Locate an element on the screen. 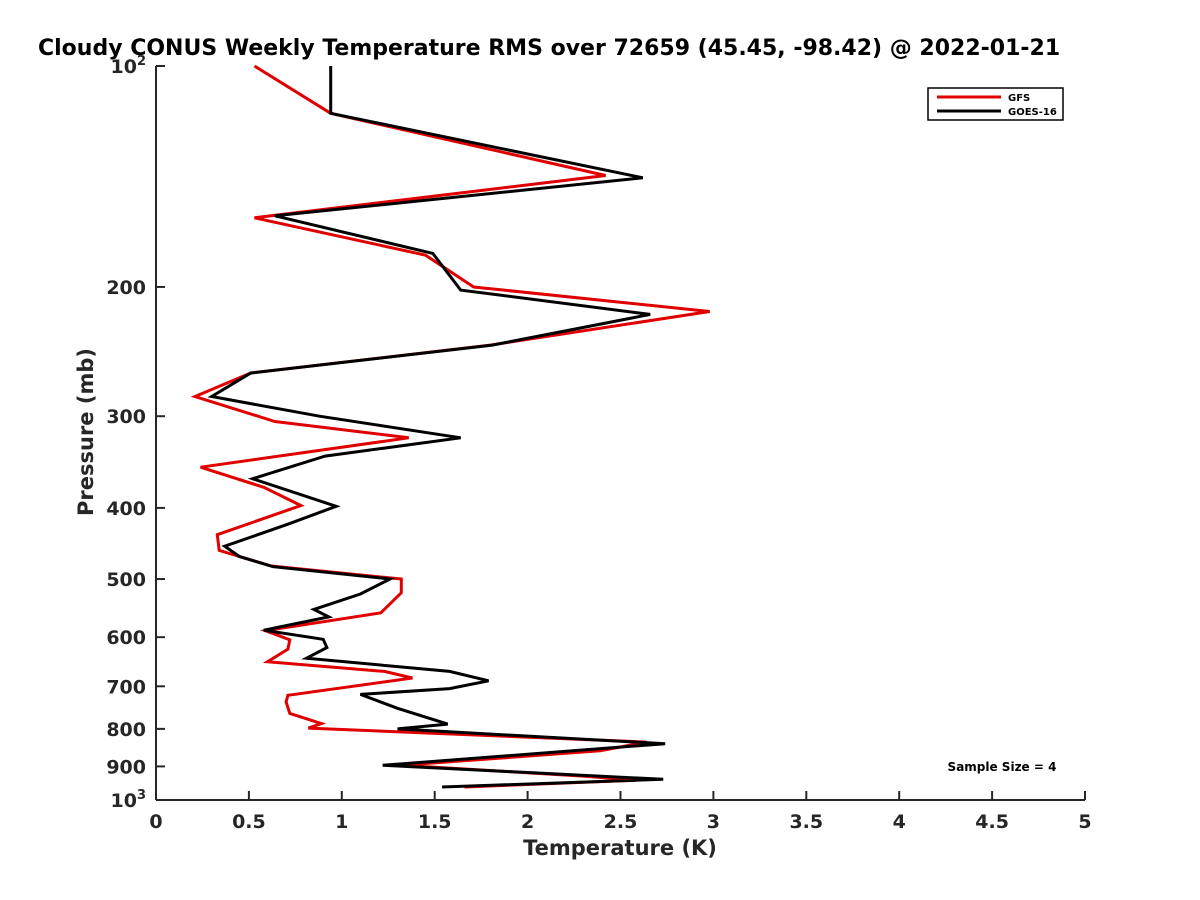 This screenshot has height=900, width=1200. x-tick-label: 2 is located at coordinates (527, 822).